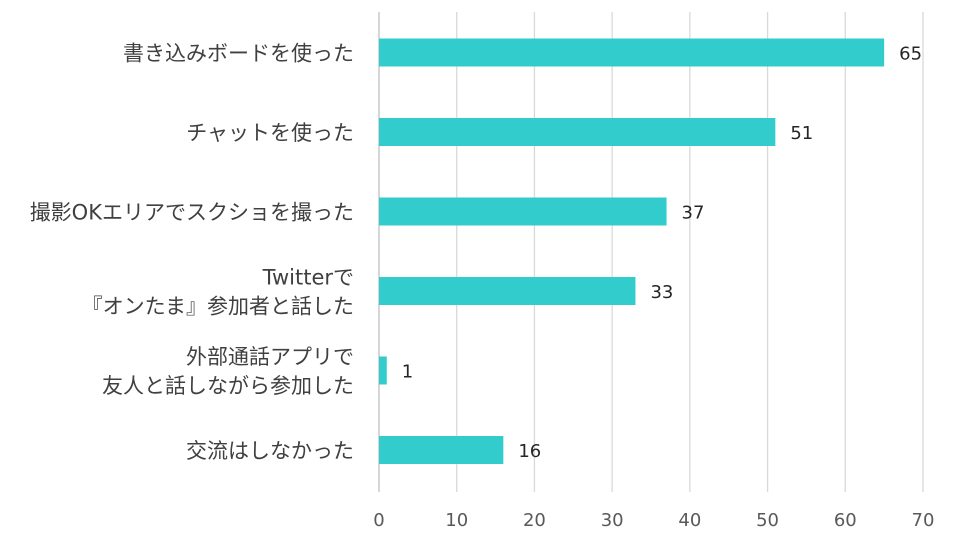  I want to click on category-label: Twitterで, so click(308, 278).